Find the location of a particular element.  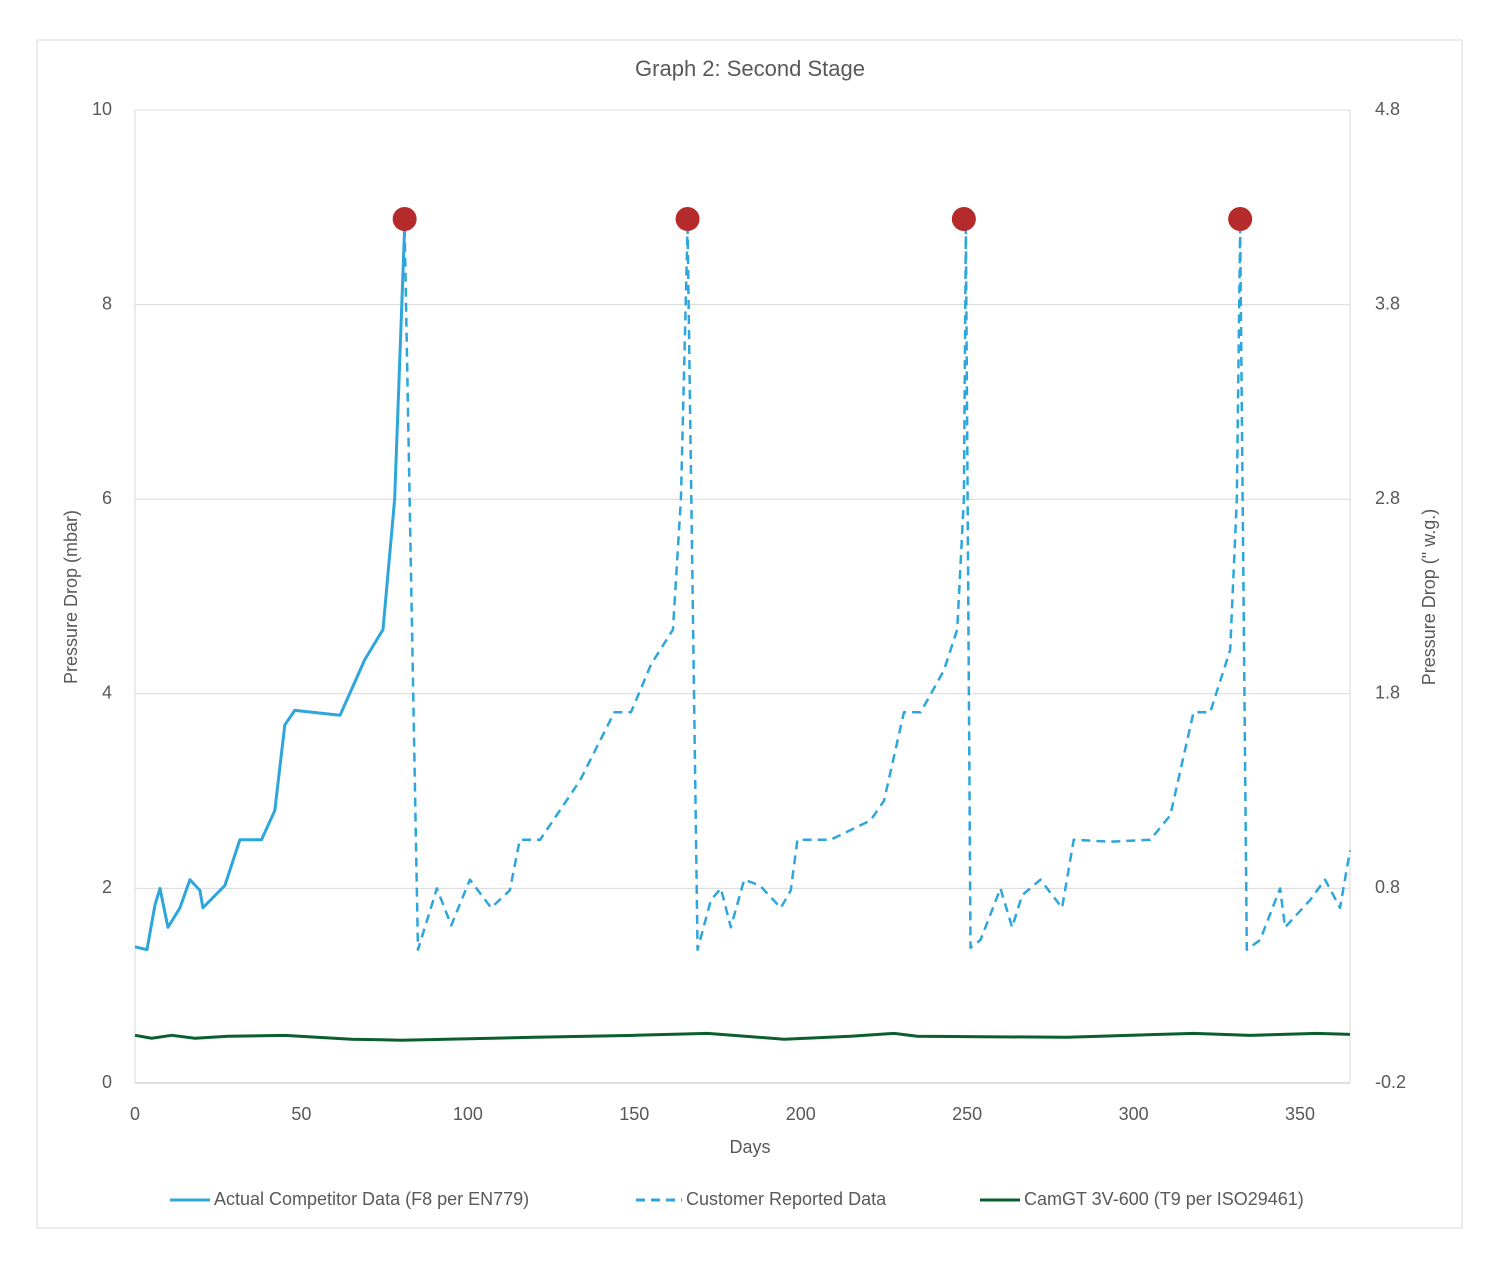

x-tick-label: 250 is located at coordinates (967, 1114).